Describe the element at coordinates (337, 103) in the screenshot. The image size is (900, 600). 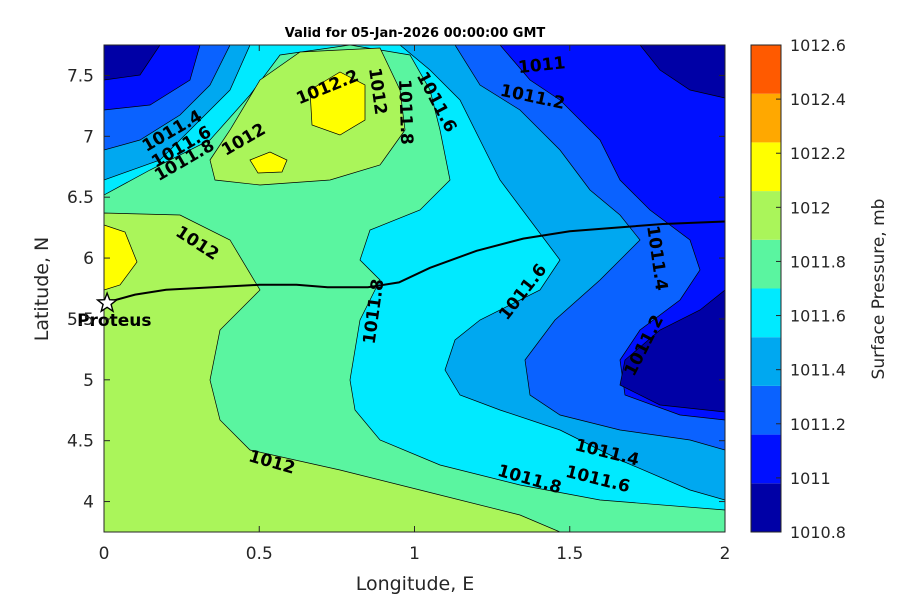
I see `band-1012-2-north` at that location.